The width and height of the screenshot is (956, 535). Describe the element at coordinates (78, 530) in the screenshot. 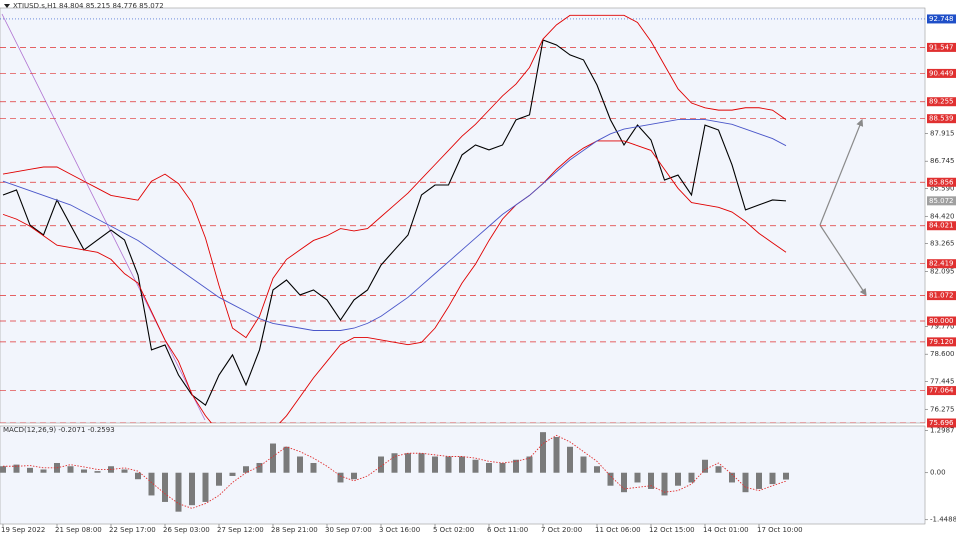

I see `x-tick-label: 21 Sep 08:00` at that location.